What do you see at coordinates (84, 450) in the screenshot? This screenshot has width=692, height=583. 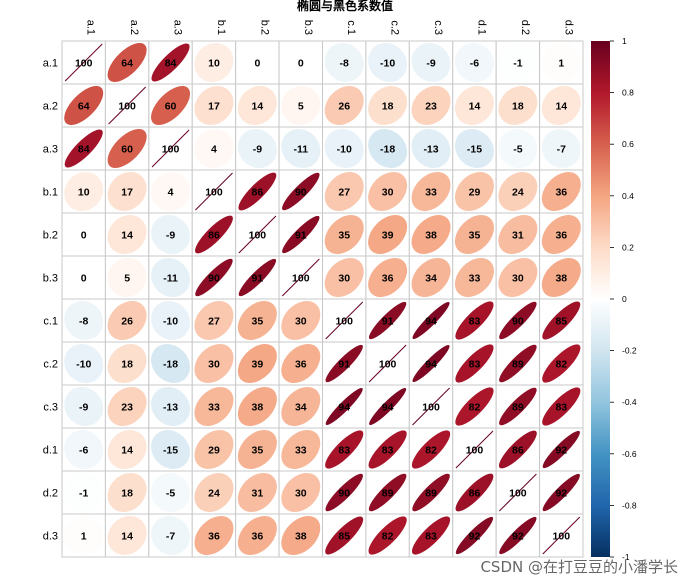 I see `ellipse-d.1-a.1` at bounding box center [84, 450].